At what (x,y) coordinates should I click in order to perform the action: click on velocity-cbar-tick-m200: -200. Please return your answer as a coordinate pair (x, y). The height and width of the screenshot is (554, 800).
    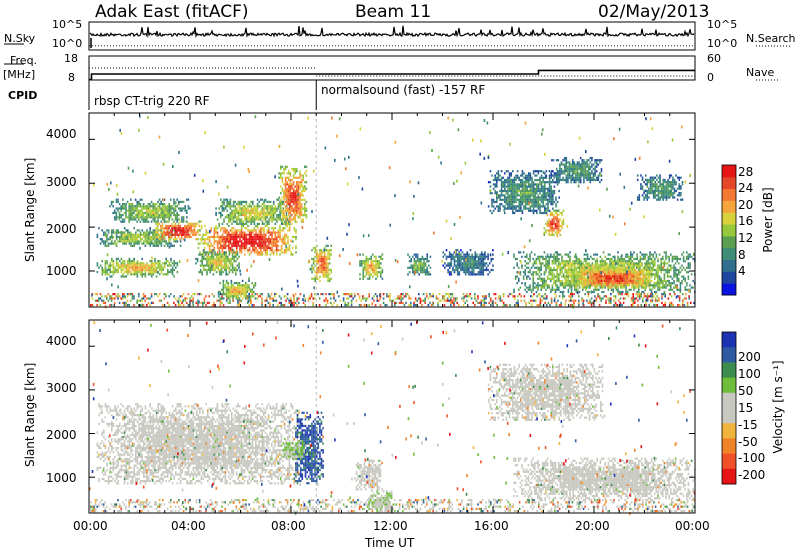
    Looking at the image, I should click on (752, 475).